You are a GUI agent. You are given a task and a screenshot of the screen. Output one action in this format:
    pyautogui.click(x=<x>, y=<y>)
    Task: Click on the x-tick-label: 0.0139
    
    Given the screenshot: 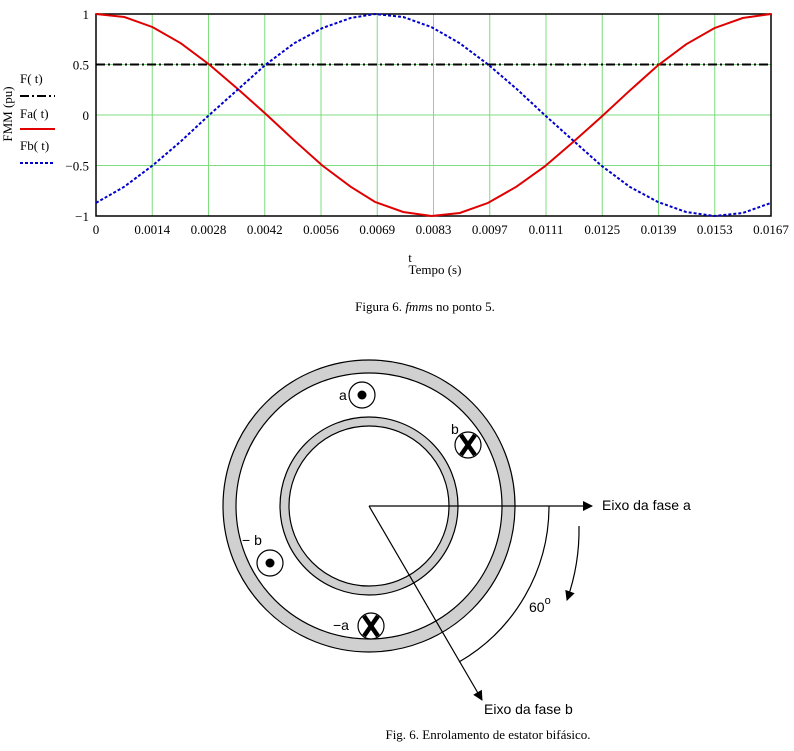 What is the action you would take?
    pyautogui.click(x=659, y=229)
    